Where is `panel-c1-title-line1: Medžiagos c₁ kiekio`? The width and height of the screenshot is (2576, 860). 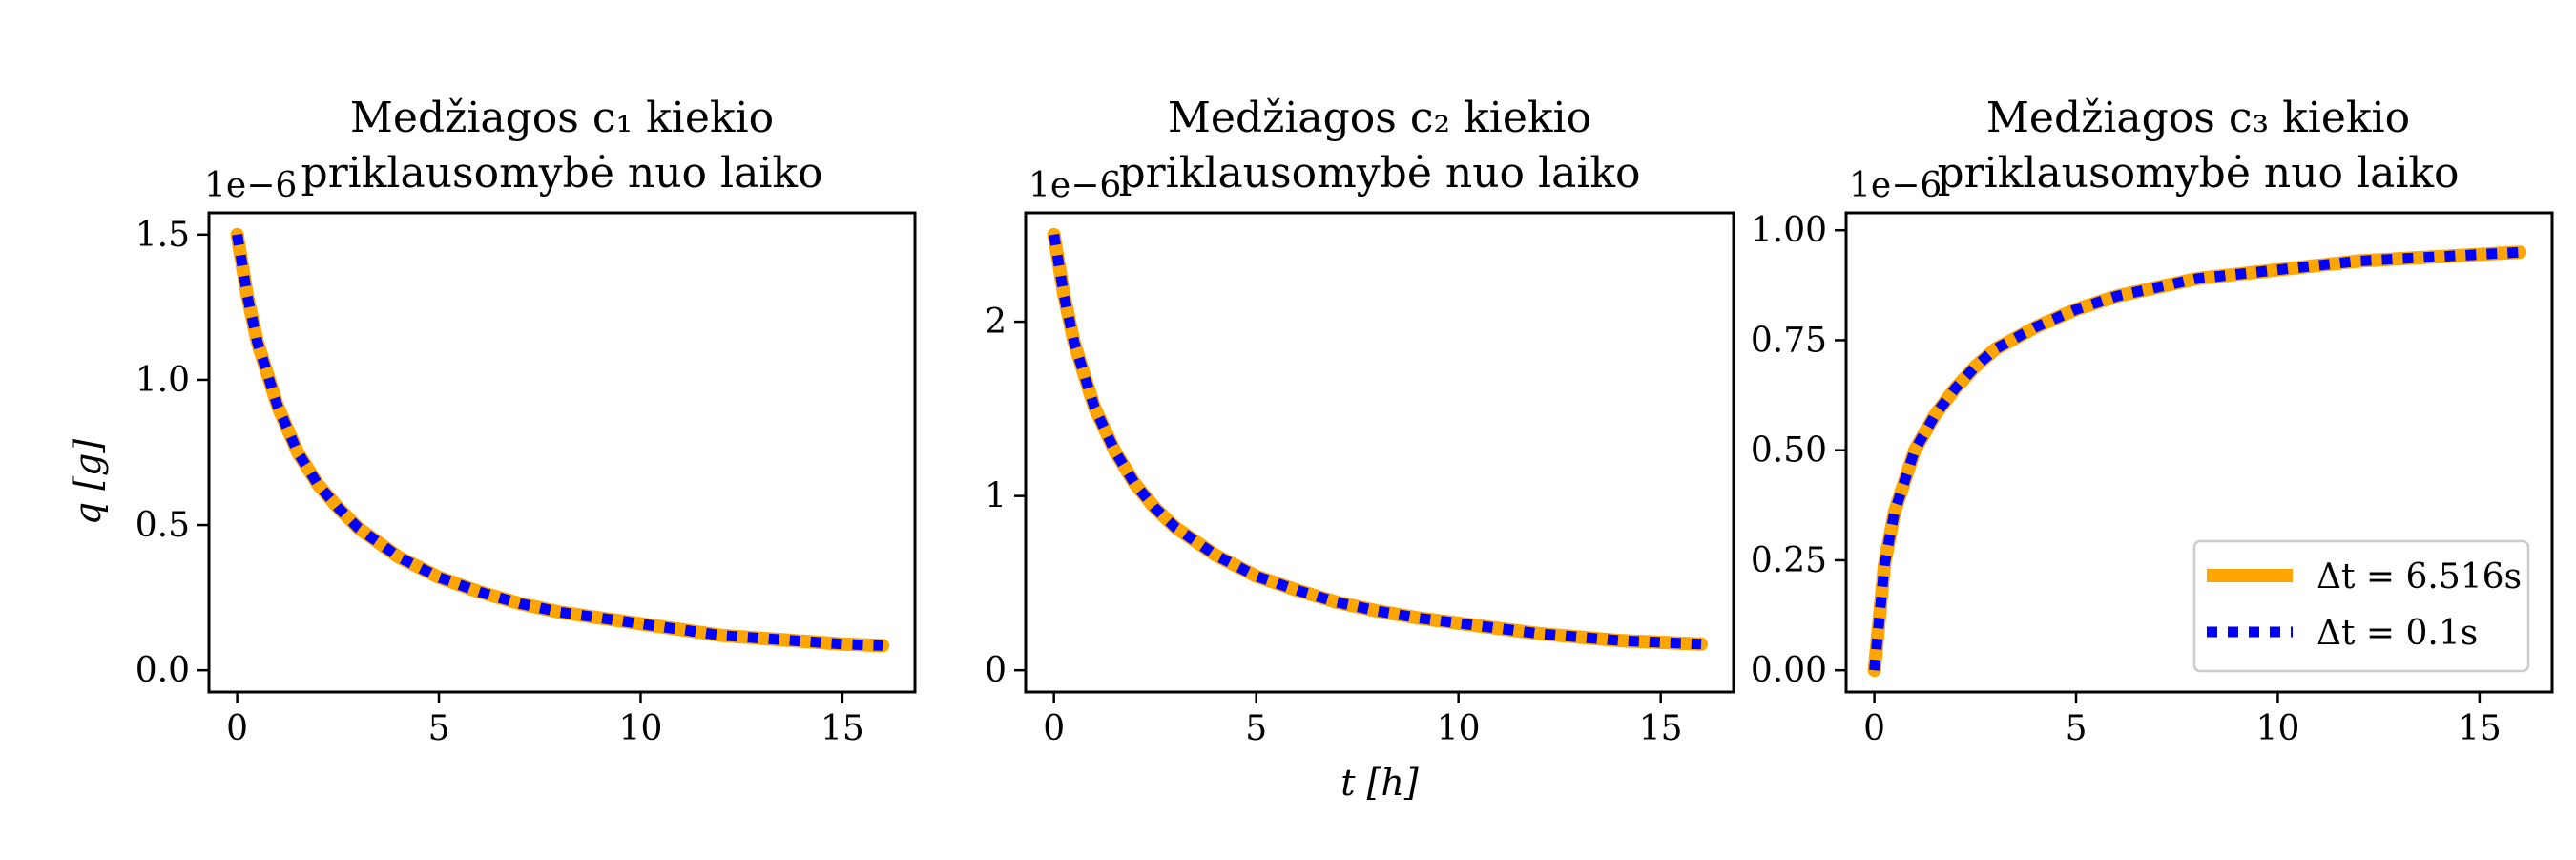 panel-c1-title-line1: Medžiagos c₁ kiekio is located at coordinates (562, 118).